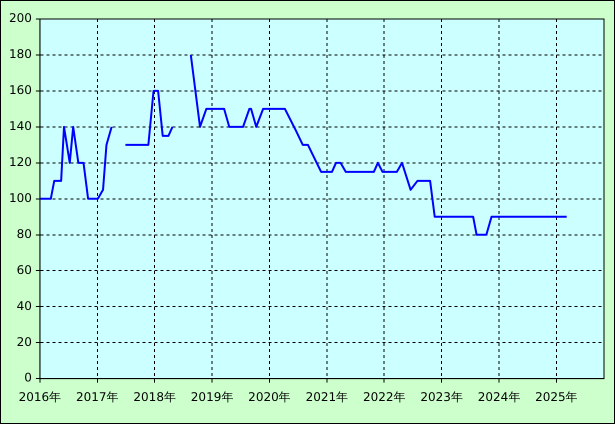 This screenshot has width=615, height=424. Describe the element at coordinates (24, 341) in the screenshot. I see `y-tick-label: 20` at that location.